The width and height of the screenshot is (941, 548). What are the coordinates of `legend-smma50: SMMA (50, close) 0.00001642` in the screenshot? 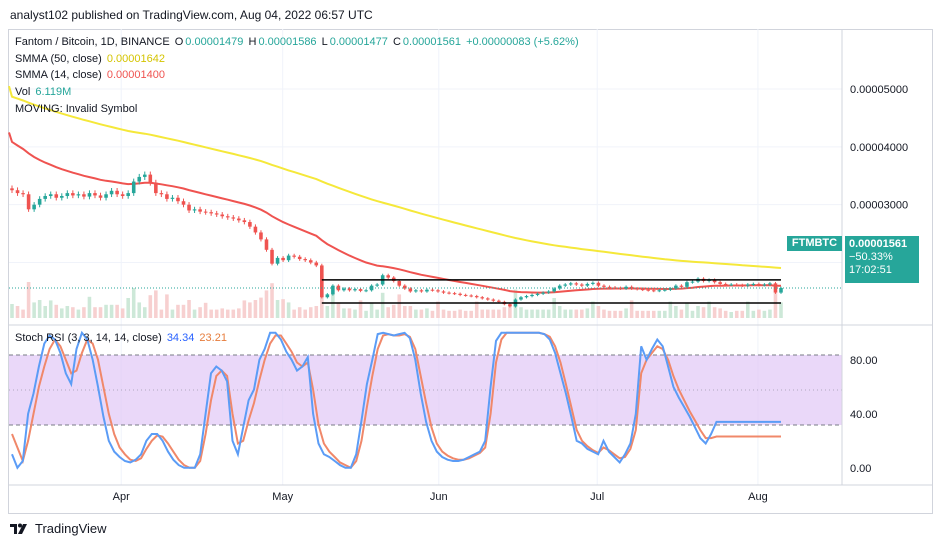 It's located at (91, 59).